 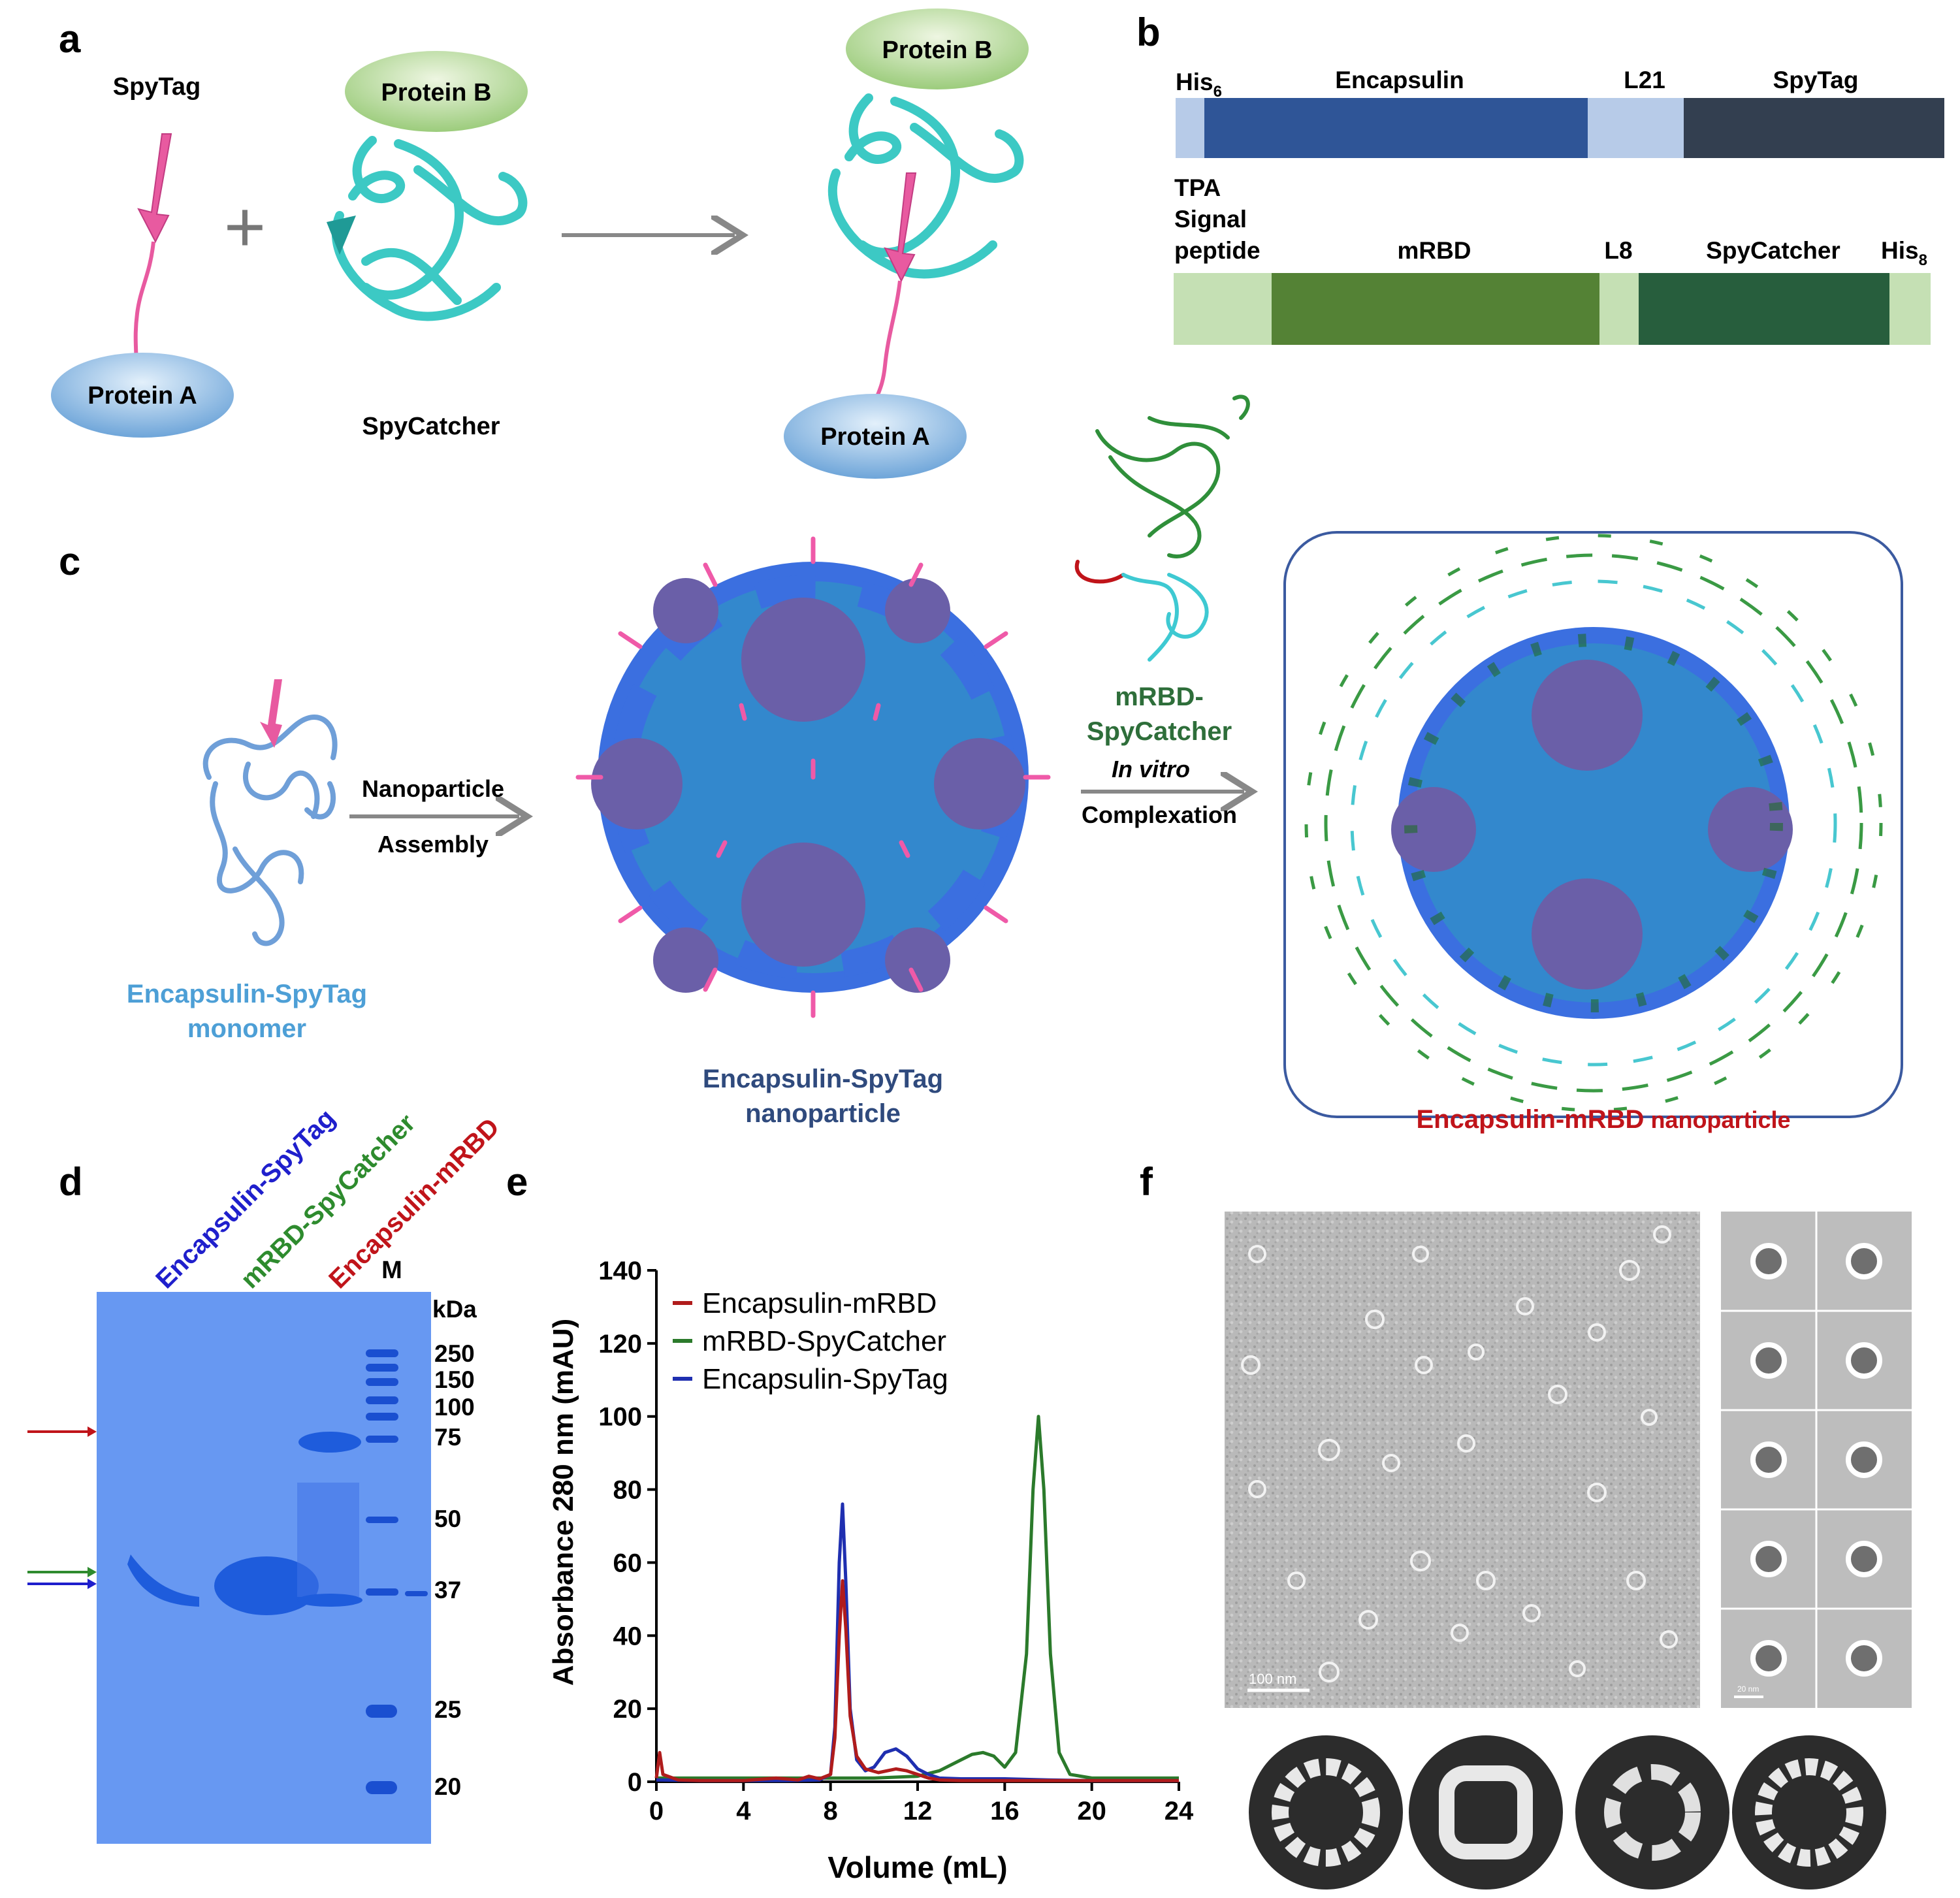 What do you see at coordinates (1814, 128) in the screenshot?
I see `spytag-segment` at bounding box center [1814, 128].